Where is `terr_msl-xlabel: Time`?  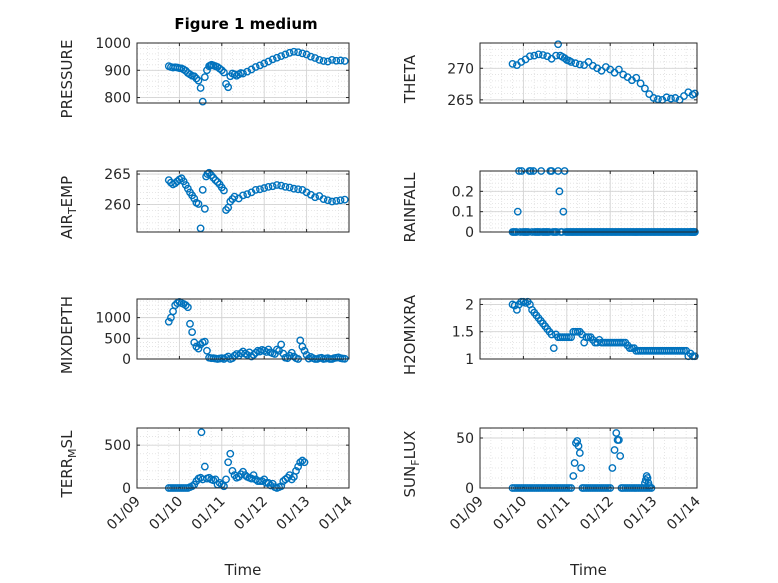
terr_msl-xlabel: Time is located at coordinates (243, 570).